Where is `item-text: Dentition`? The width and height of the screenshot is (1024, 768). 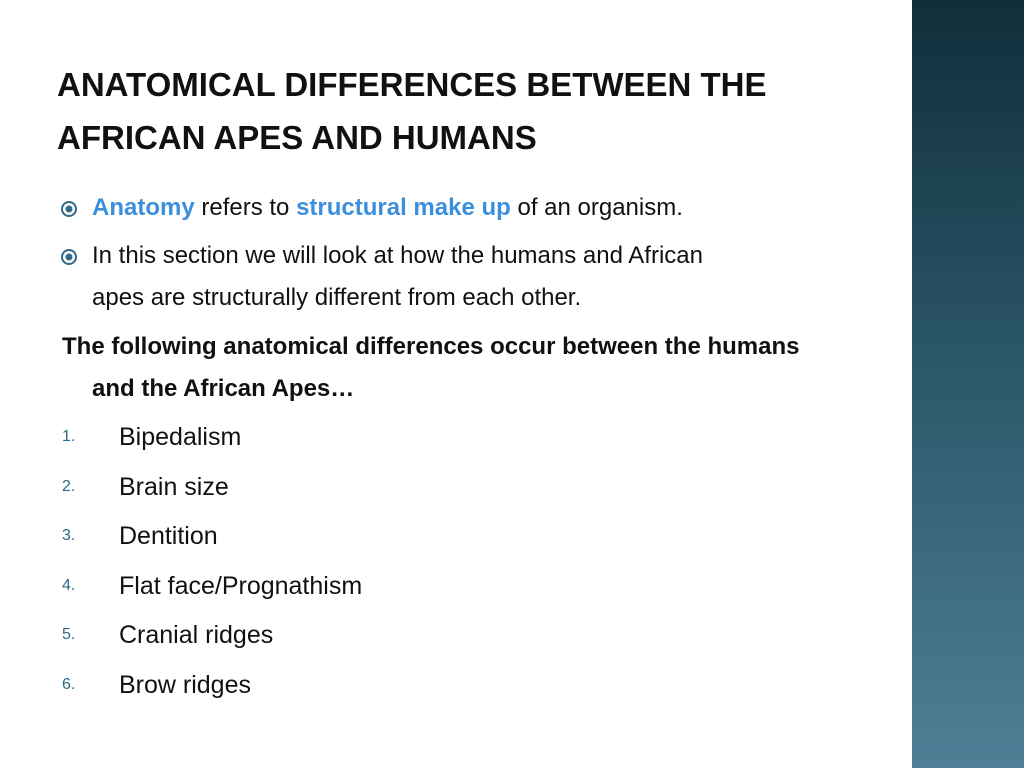 item-text: Dentition is located at coordinates (168, 536).